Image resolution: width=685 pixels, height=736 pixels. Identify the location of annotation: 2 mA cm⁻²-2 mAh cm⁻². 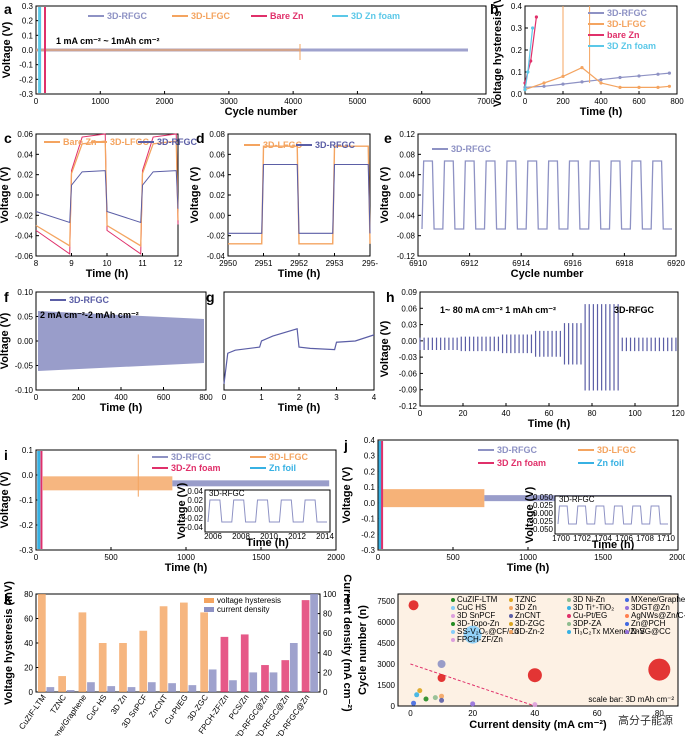
(89, 315).